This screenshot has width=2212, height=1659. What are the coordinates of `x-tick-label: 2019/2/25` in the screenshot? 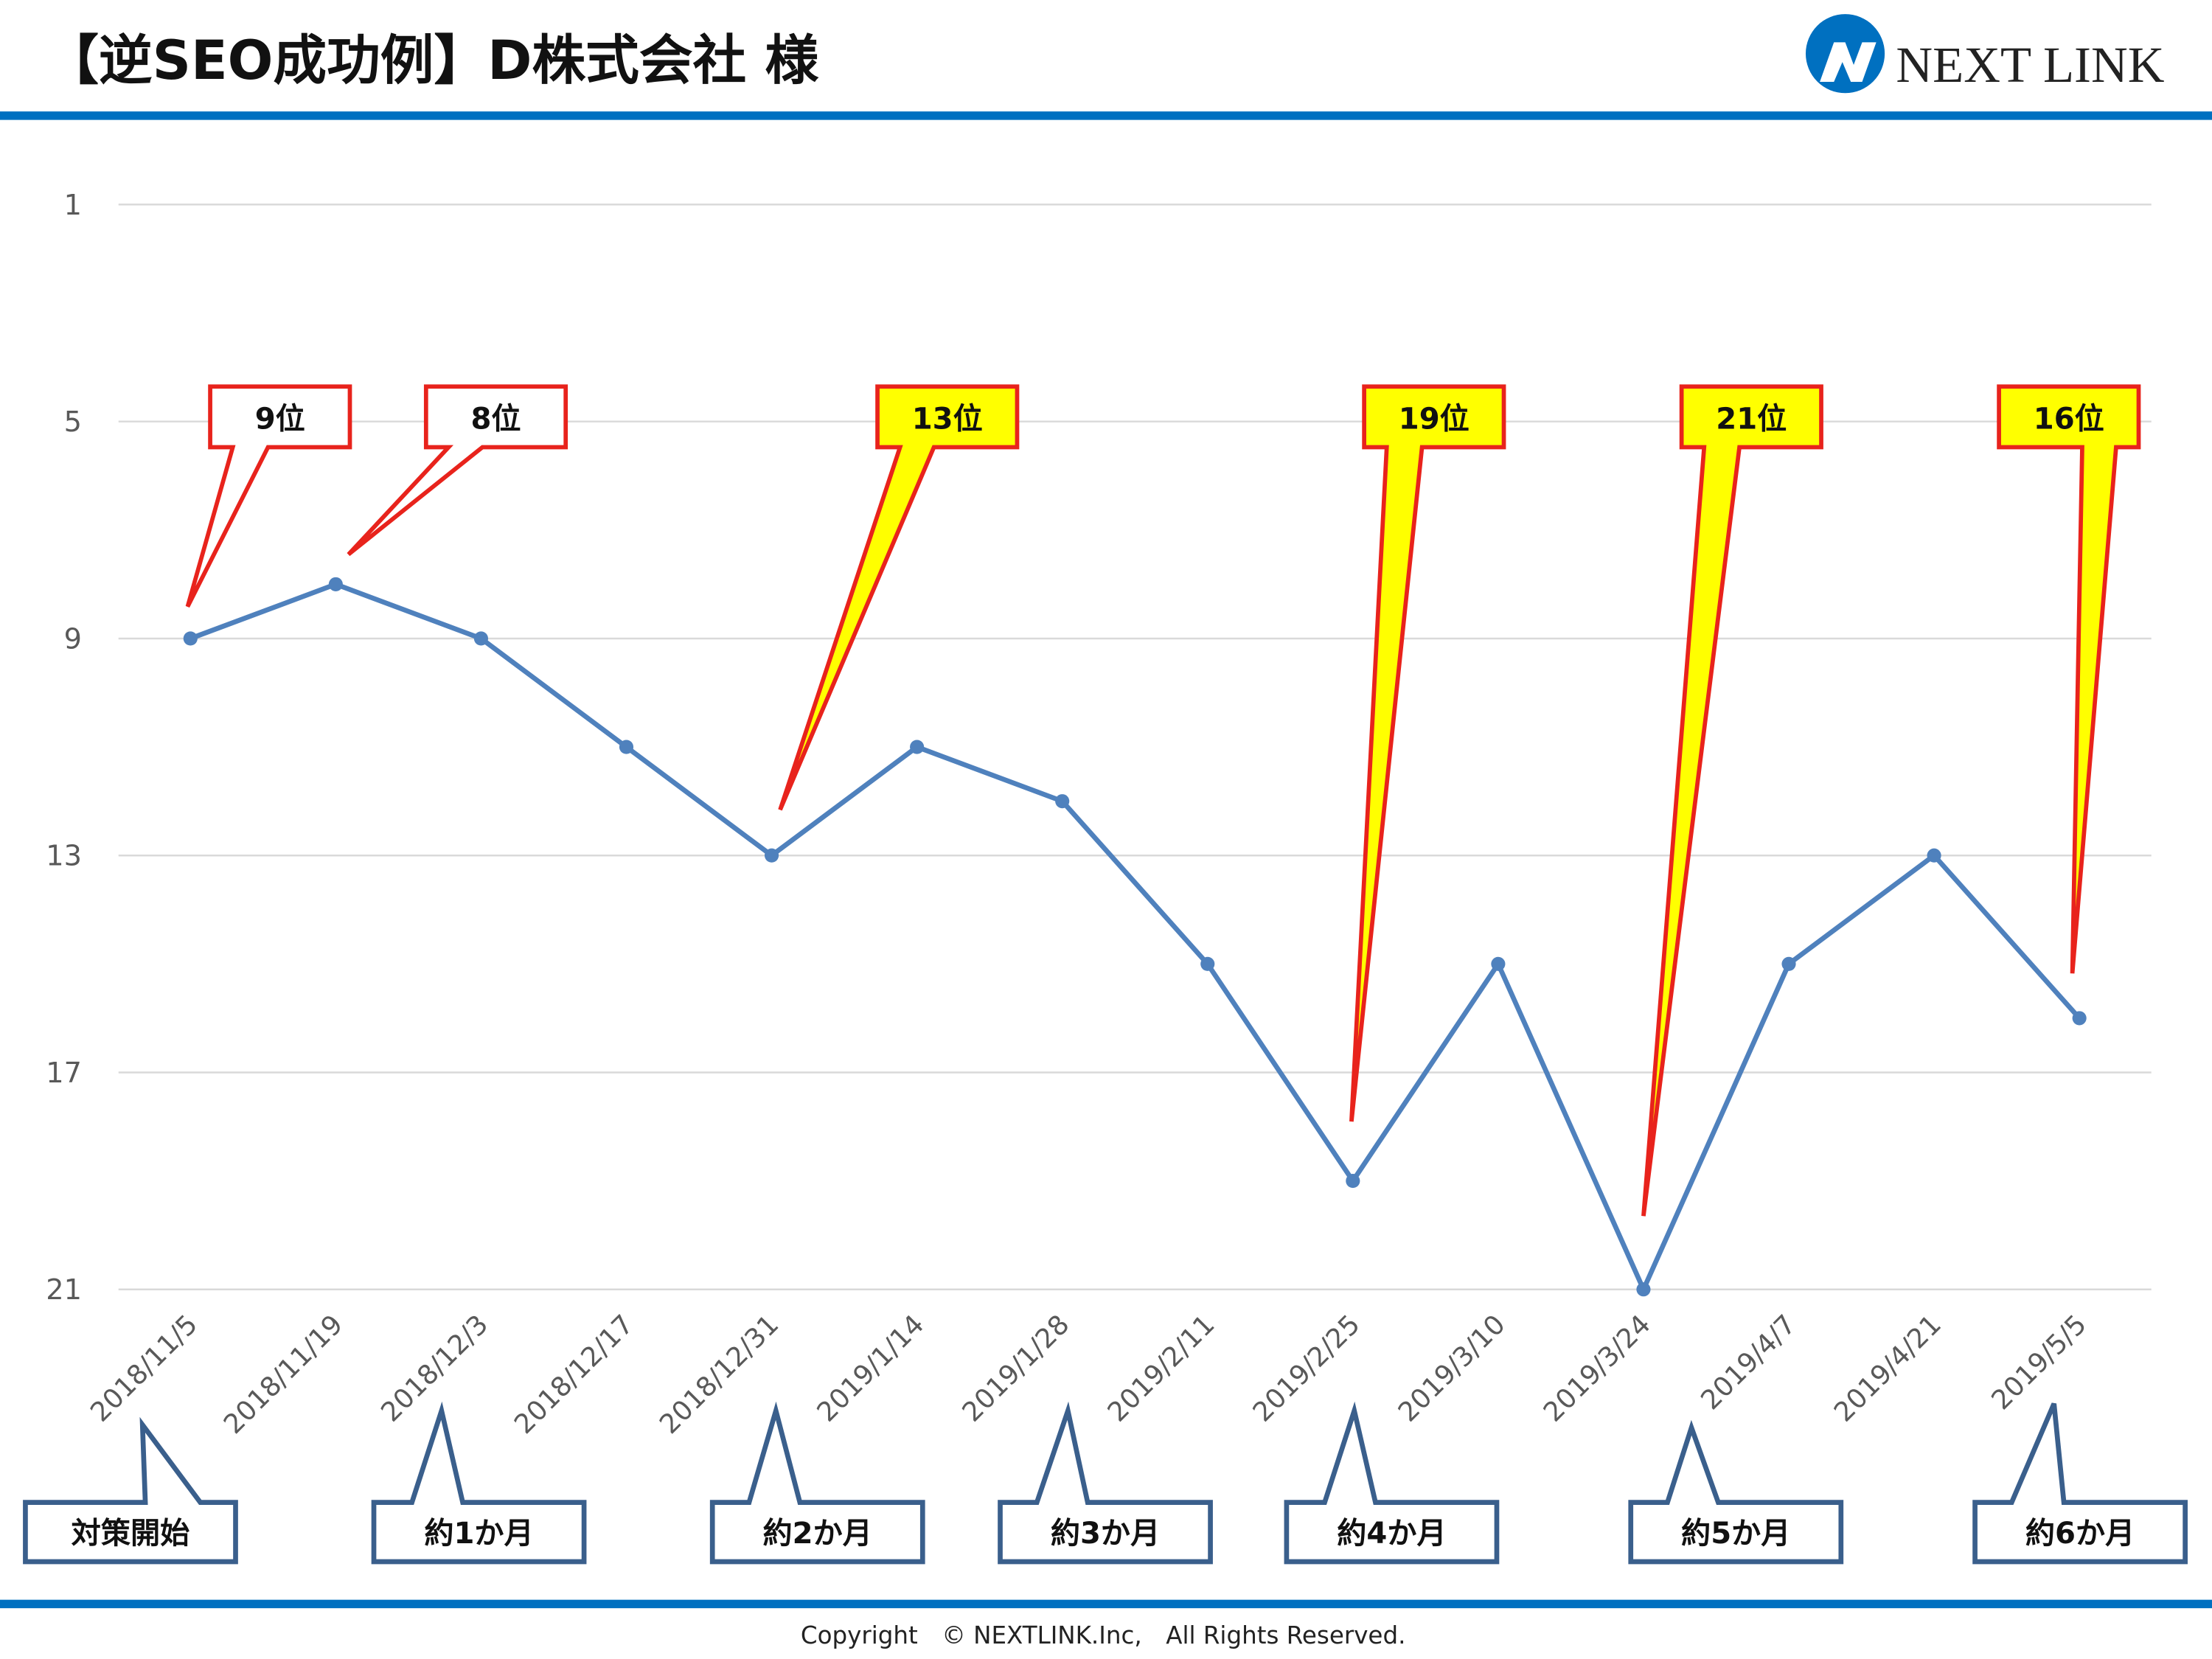 It's located at (1306, 1367).